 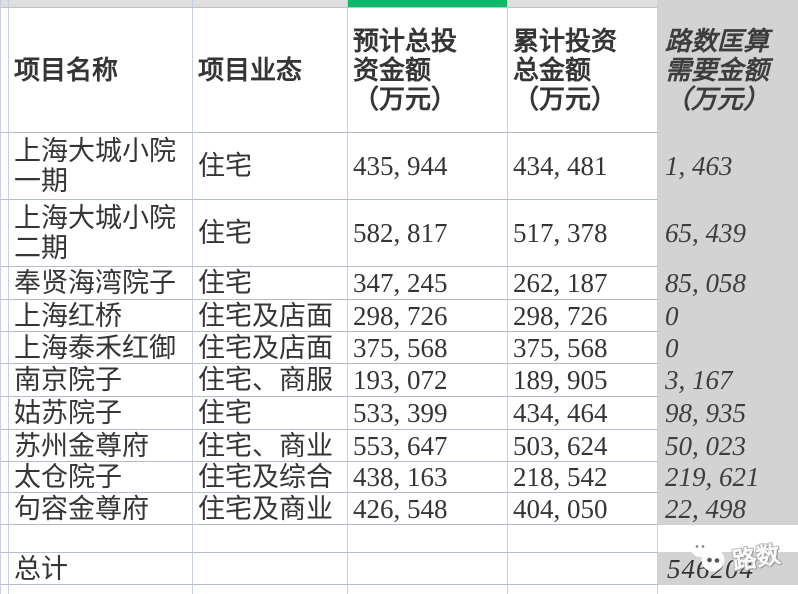 I want to click on header-required-amount: 路数匡算 需要金额 （万元）, so click(x=728, y=70).